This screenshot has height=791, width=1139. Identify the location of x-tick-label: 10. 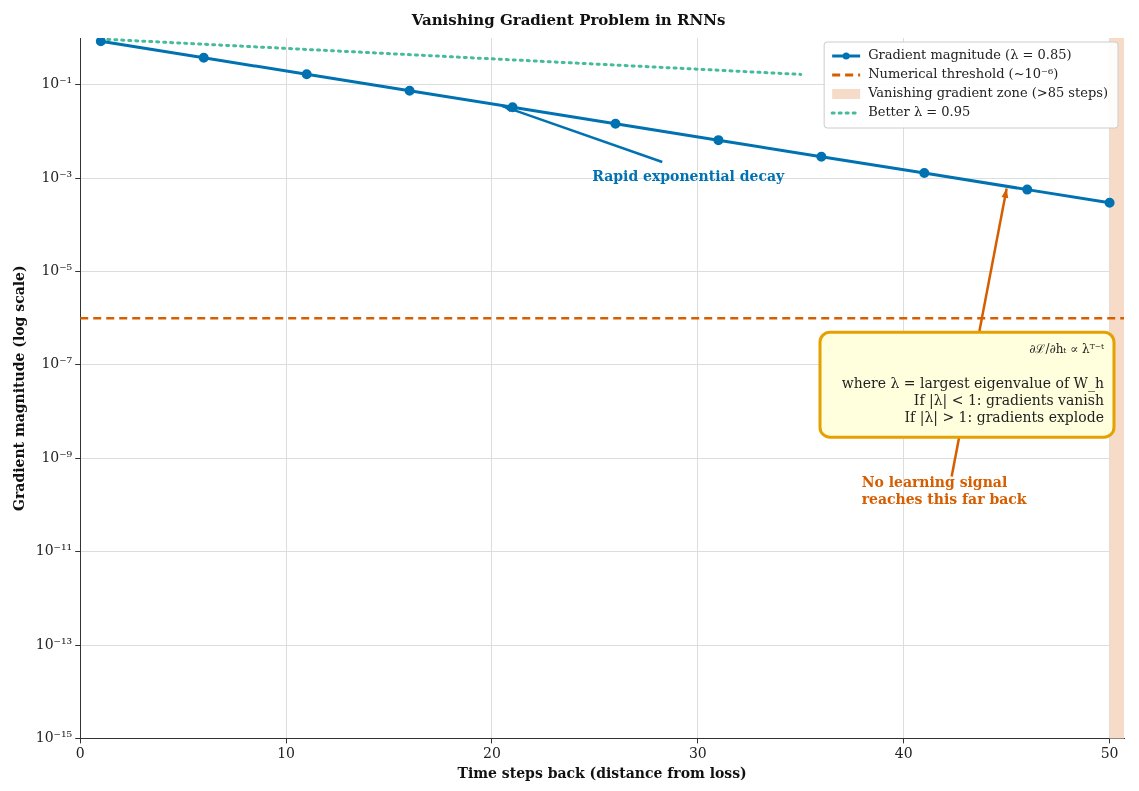
(286, 753).